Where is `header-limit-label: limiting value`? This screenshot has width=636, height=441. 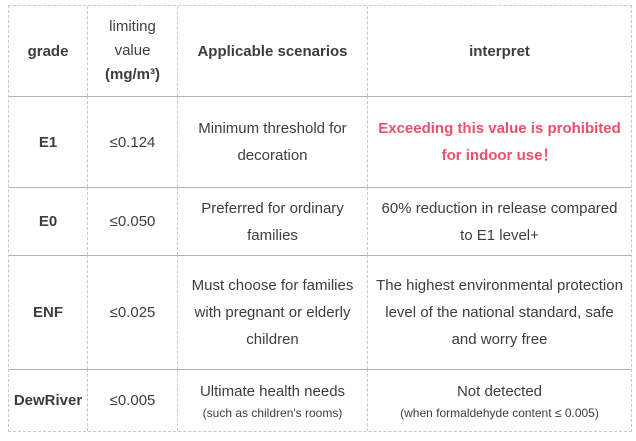
header-limit-label: limiting value is located at coordinates (132, 38).